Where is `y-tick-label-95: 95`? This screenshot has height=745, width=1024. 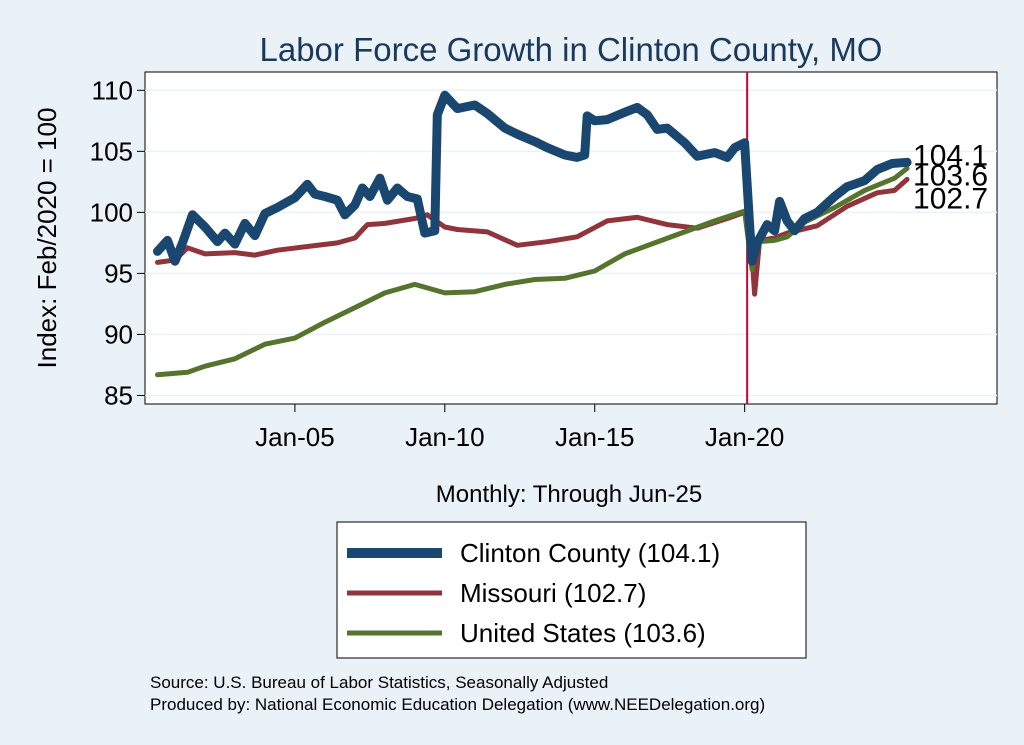
y-tick-label-95: 95 is located at coordinates (118, 273).